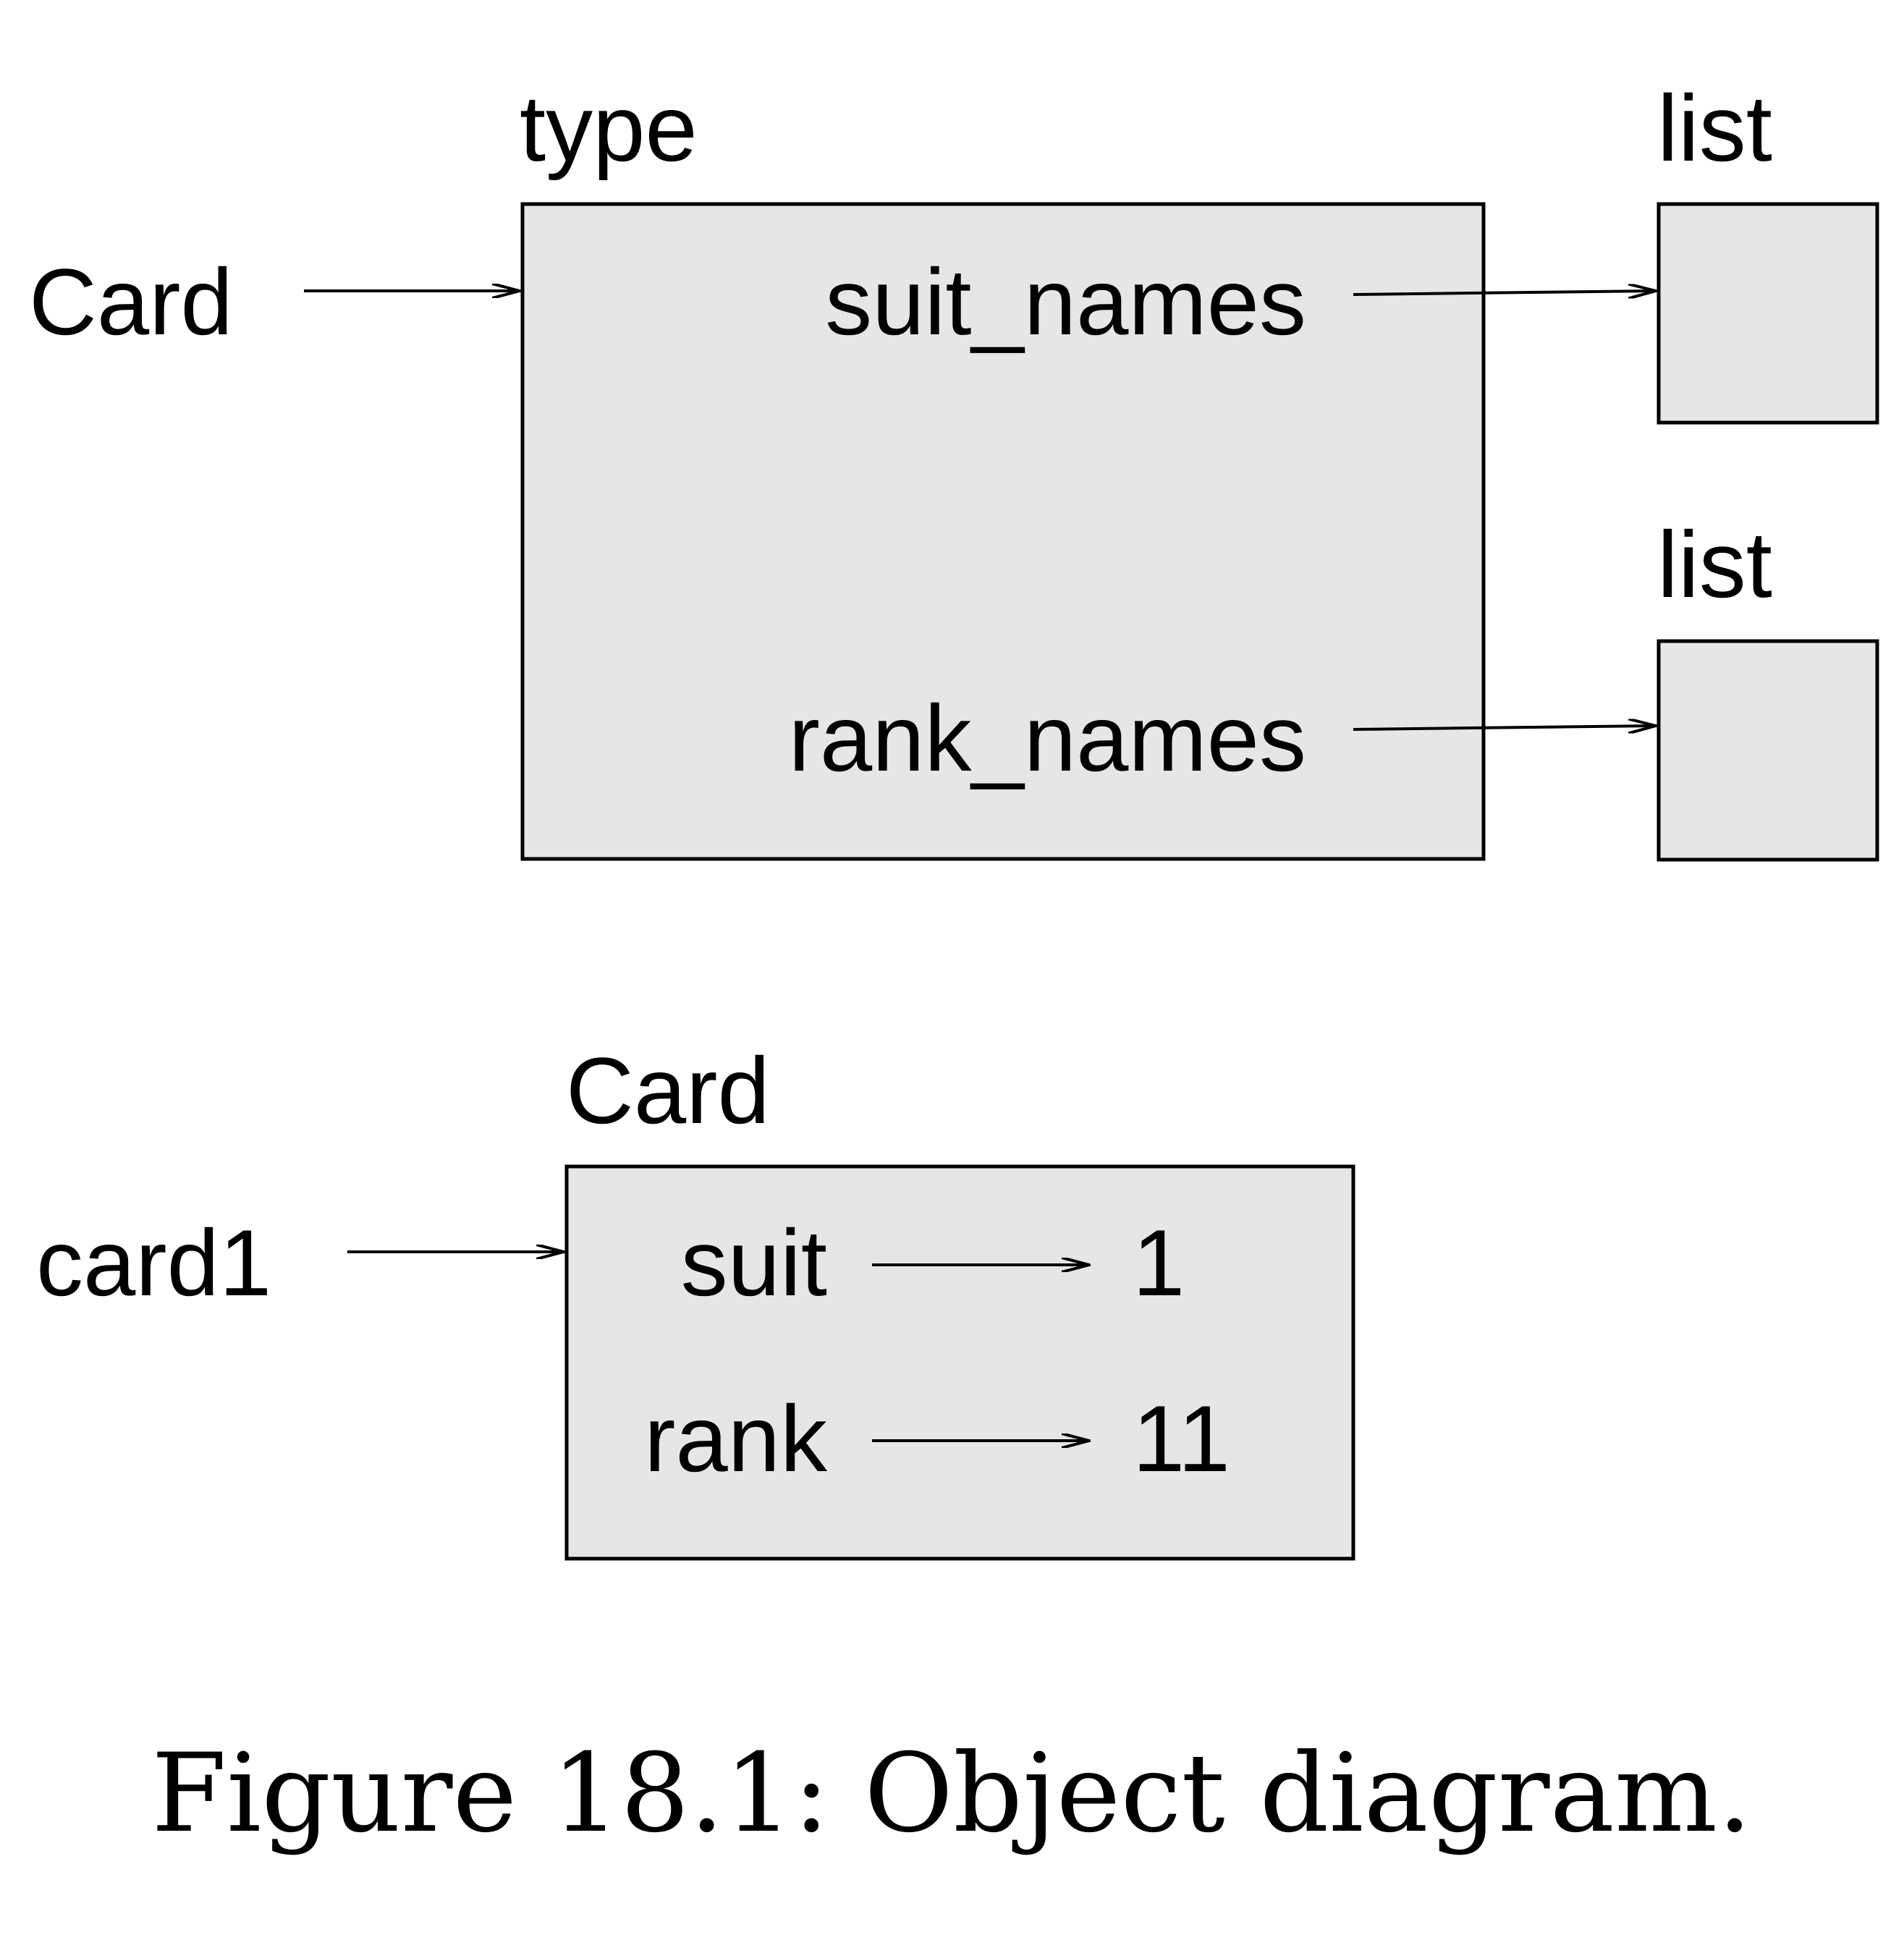  Describe the element at coordinates (754, 1263) in the screenshot. I see `suit-attribute: suit` at that location.